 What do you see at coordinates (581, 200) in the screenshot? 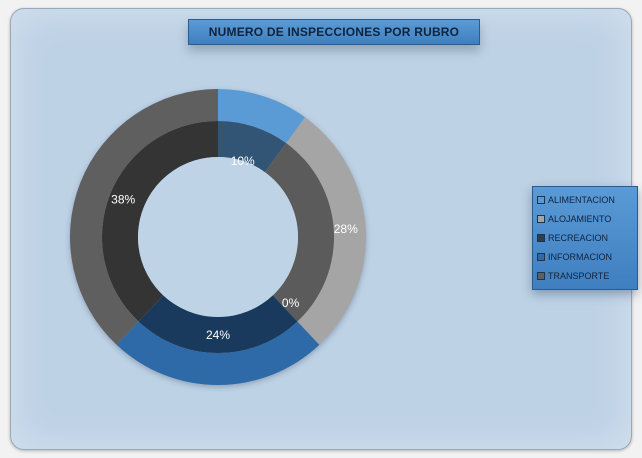
I see `legend-label-alimentacion: ALIMENTACION` at bounding box center [581, 200].